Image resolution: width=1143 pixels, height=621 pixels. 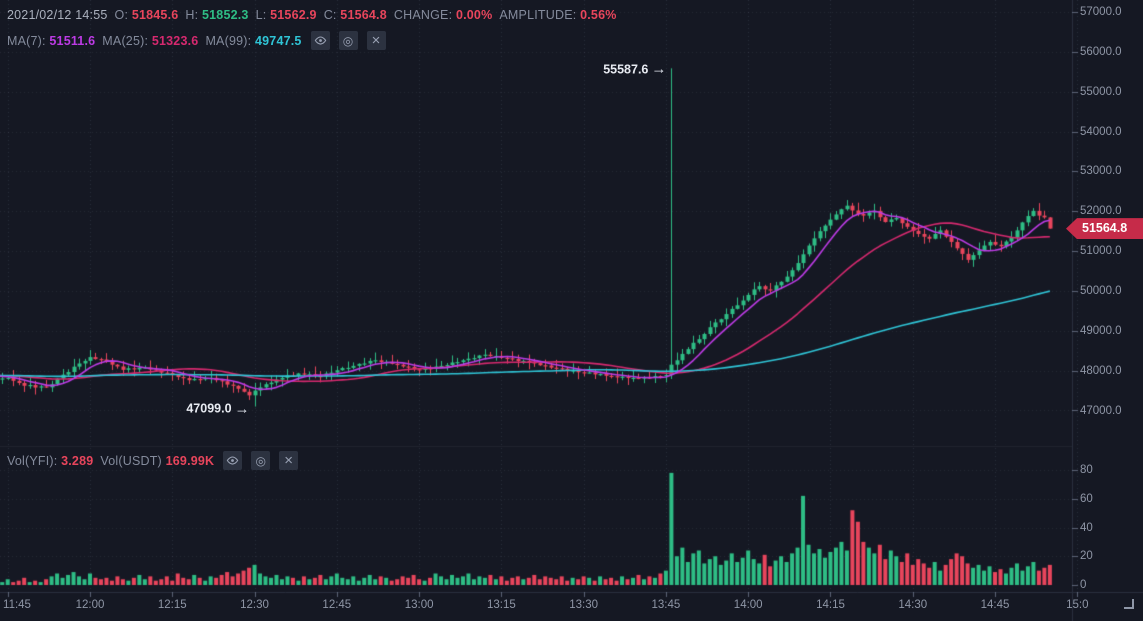 I want to click on price-axis-label: 50000.0, so click(x=1101, y=290).